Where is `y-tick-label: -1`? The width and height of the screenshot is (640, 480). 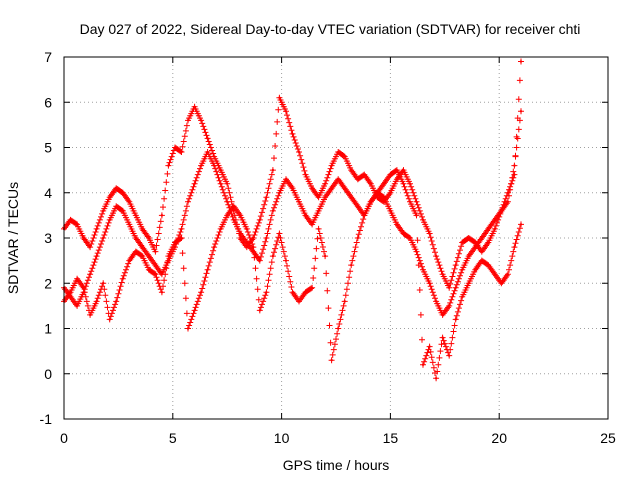
y-tick-label: -1 is located at coordinates (46, 419).